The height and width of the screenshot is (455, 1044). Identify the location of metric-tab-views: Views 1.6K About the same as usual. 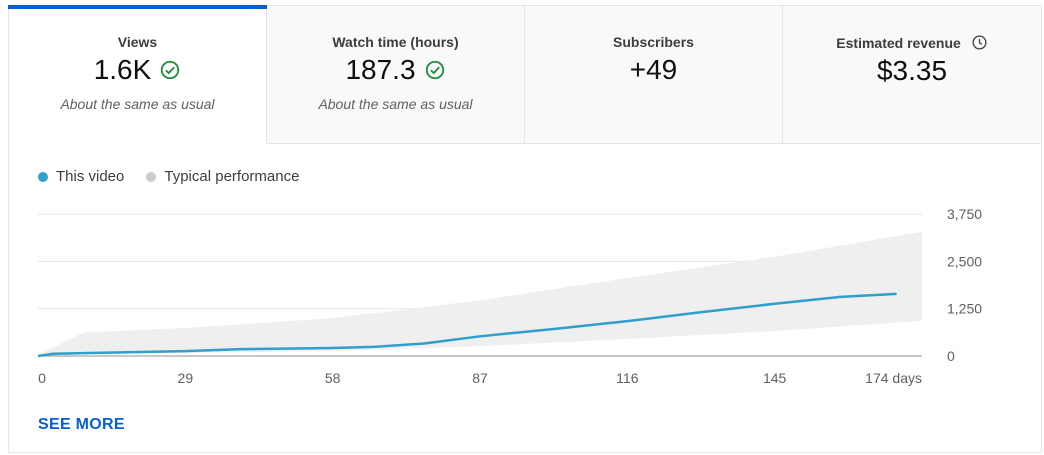
(137, 74).